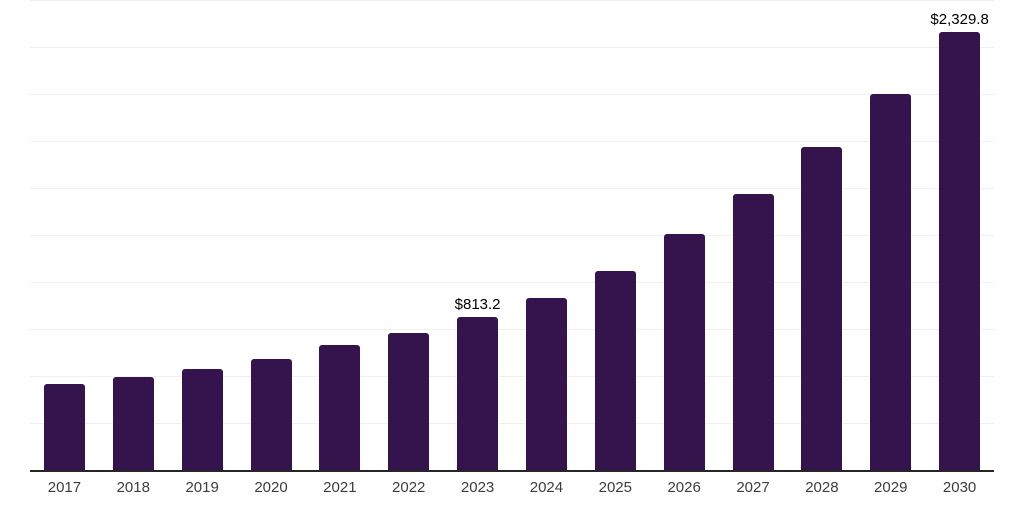 The image size is (1024, 512). I want to click on bar-slot-2021, so click(339, 407).